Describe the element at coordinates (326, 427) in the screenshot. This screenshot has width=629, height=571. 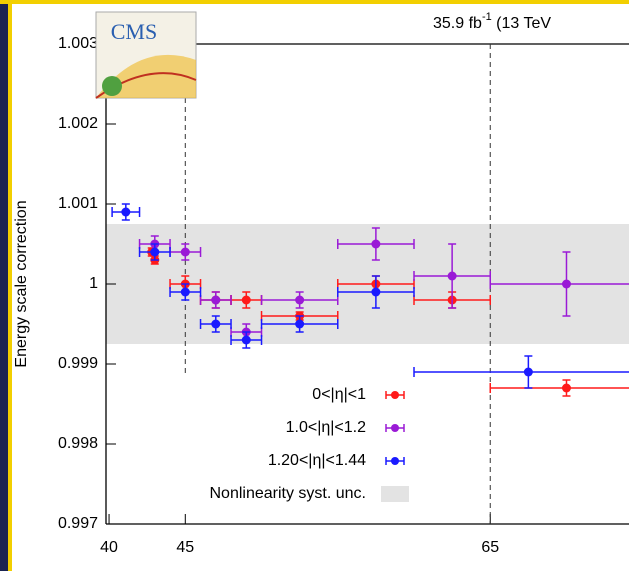
I see `legend-label: 1.0<|η|<1.2` at that location.